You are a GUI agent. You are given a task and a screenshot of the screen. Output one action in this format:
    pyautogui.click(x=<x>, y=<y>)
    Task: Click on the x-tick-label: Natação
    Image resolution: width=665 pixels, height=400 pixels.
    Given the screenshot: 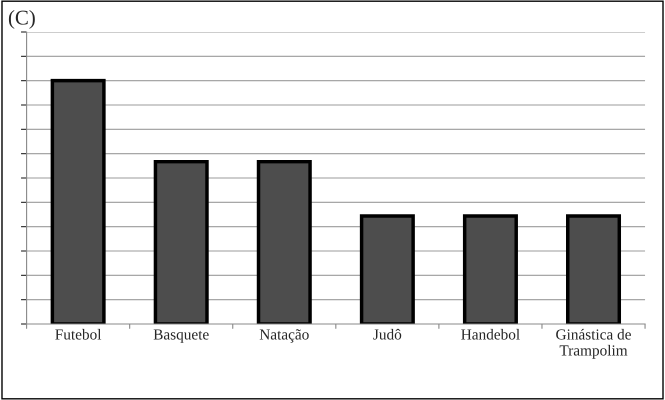 What is the action you would take?
    pyautogui.click(x=284, y=336)
    